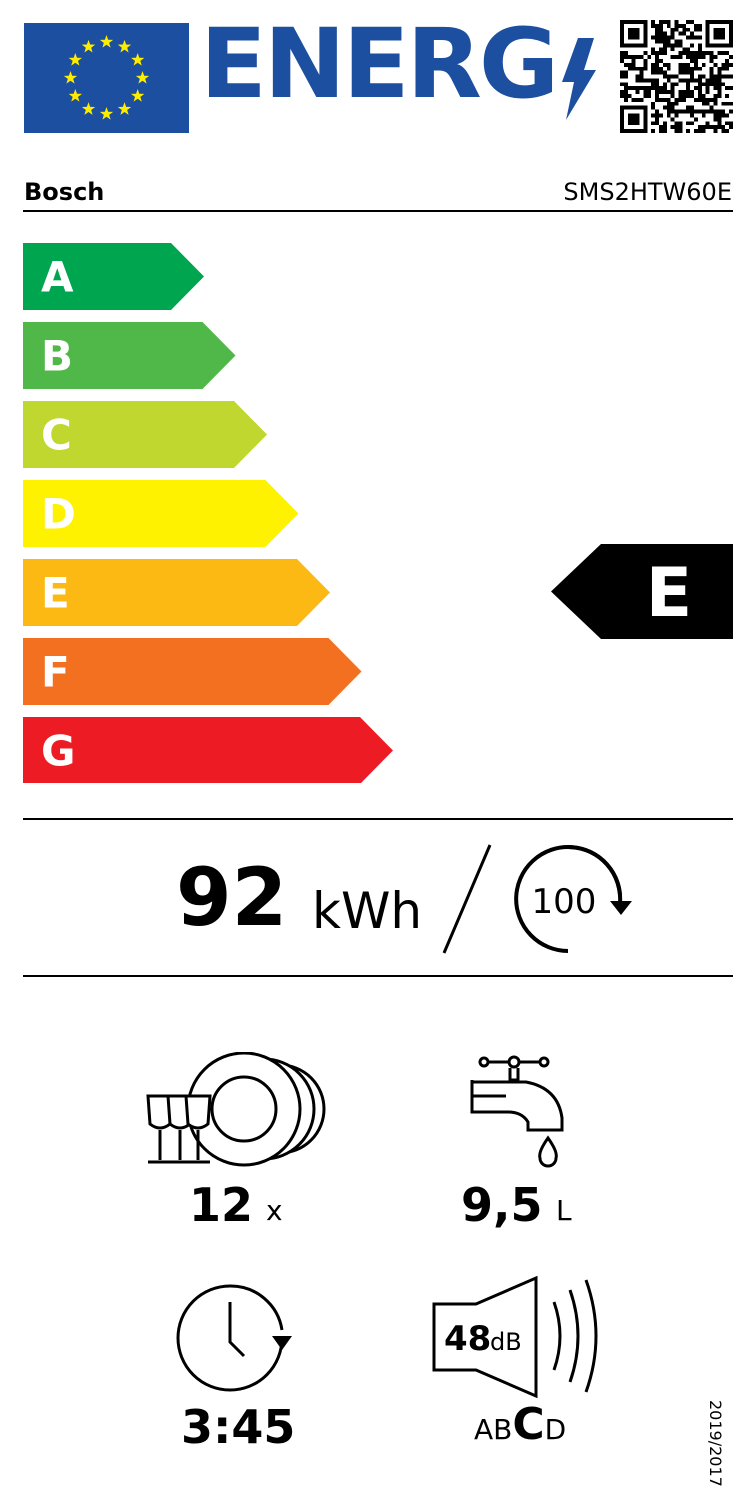 This screenshot has height=1512, width=756. Describe the element at coordinates (669, 593) in the screenshot. I see `energy-rating-letter: E` at that location.